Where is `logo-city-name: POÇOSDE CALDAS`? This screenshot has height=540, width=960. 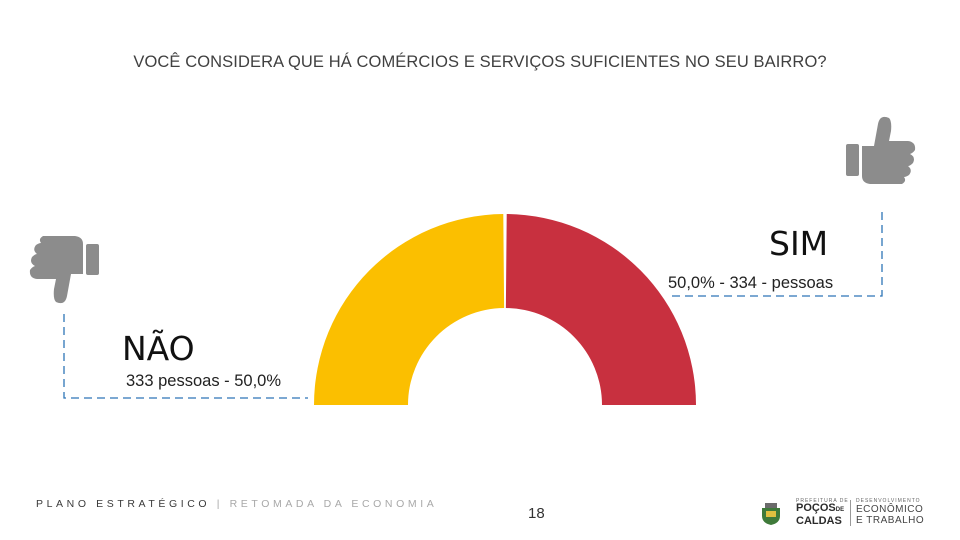
logo-city-name: POÇOSDE CALDAS is located at coordinates (822, 515).